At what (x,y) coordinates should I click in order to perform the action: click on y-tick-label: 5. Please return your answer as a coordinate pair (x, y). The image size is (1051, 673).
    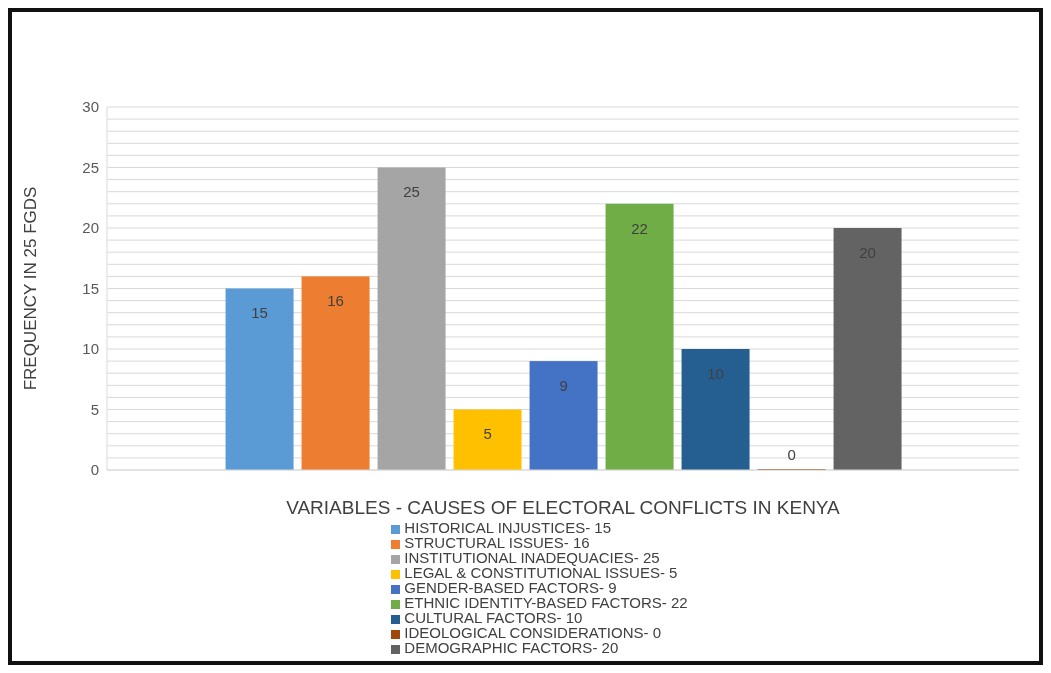
    Looking at the image, I should click on (94, 409).